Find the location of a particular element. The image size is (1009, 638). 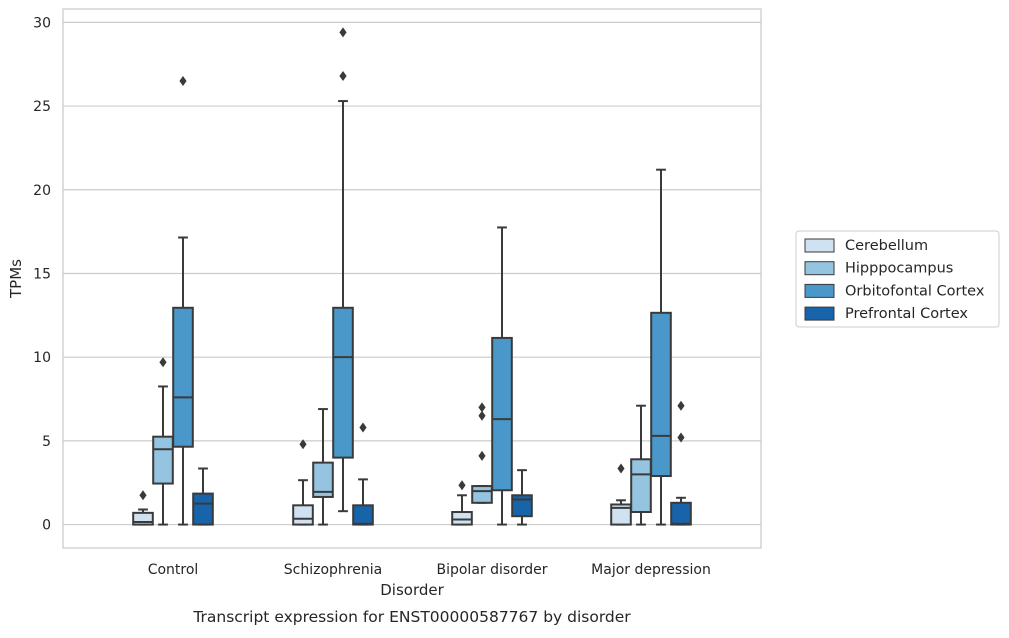

legend-label: Cerebellum is located at coordinates (886, 246).